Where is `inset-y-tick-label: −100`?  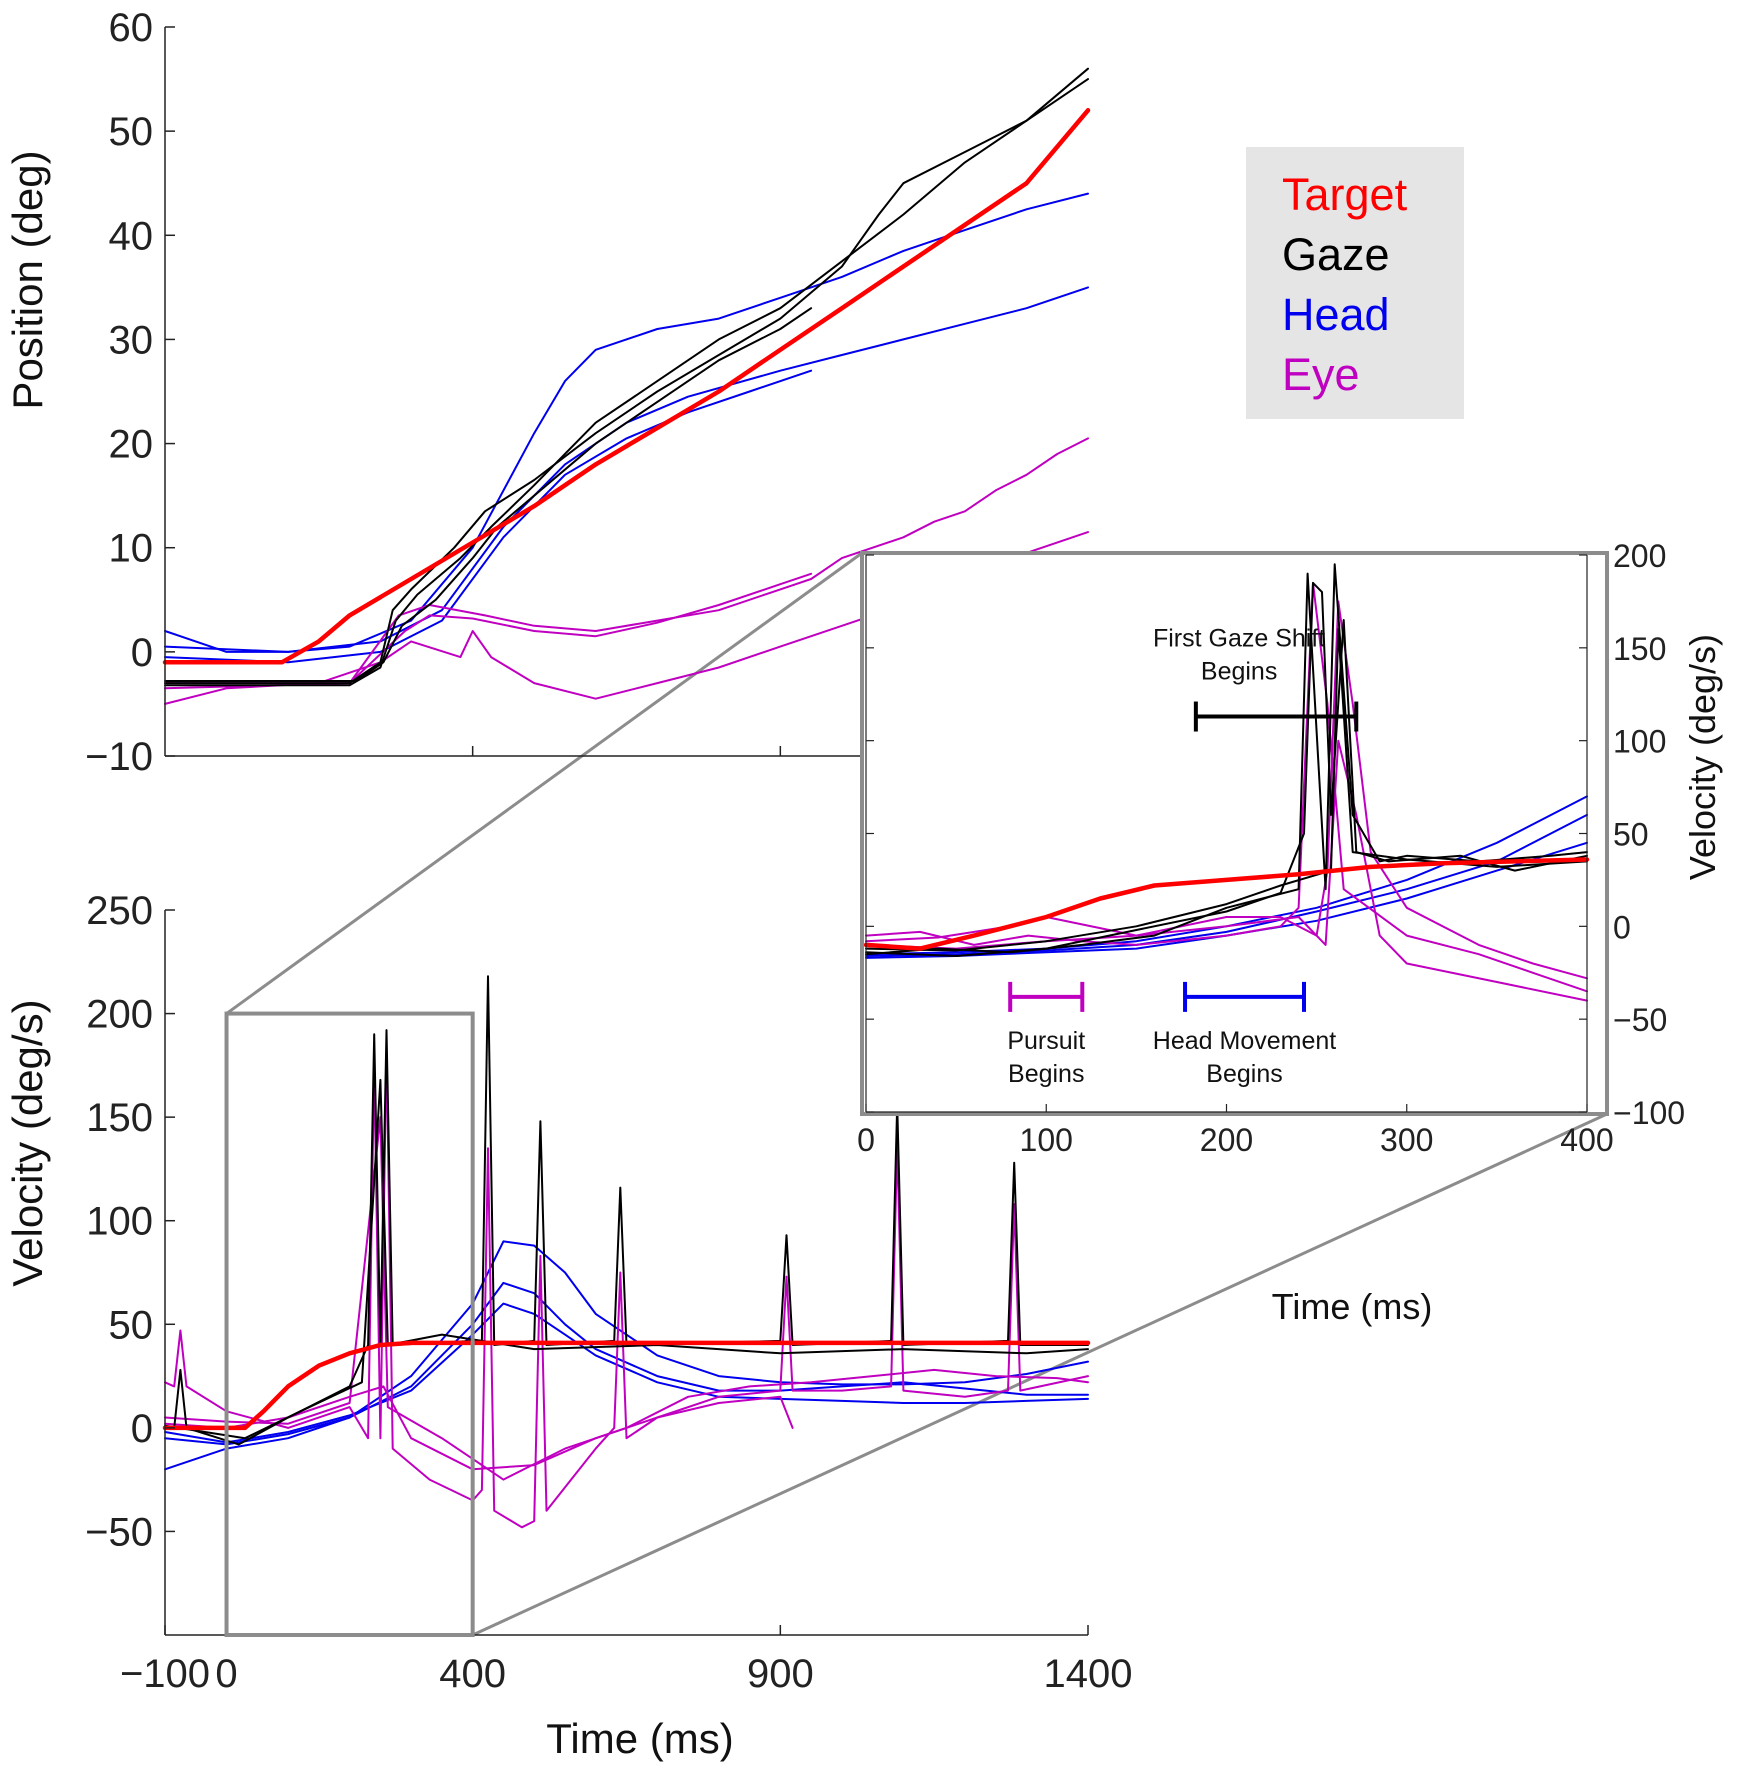
inset-y-tick-label: −100 is located at coordinates (1649, 1113).